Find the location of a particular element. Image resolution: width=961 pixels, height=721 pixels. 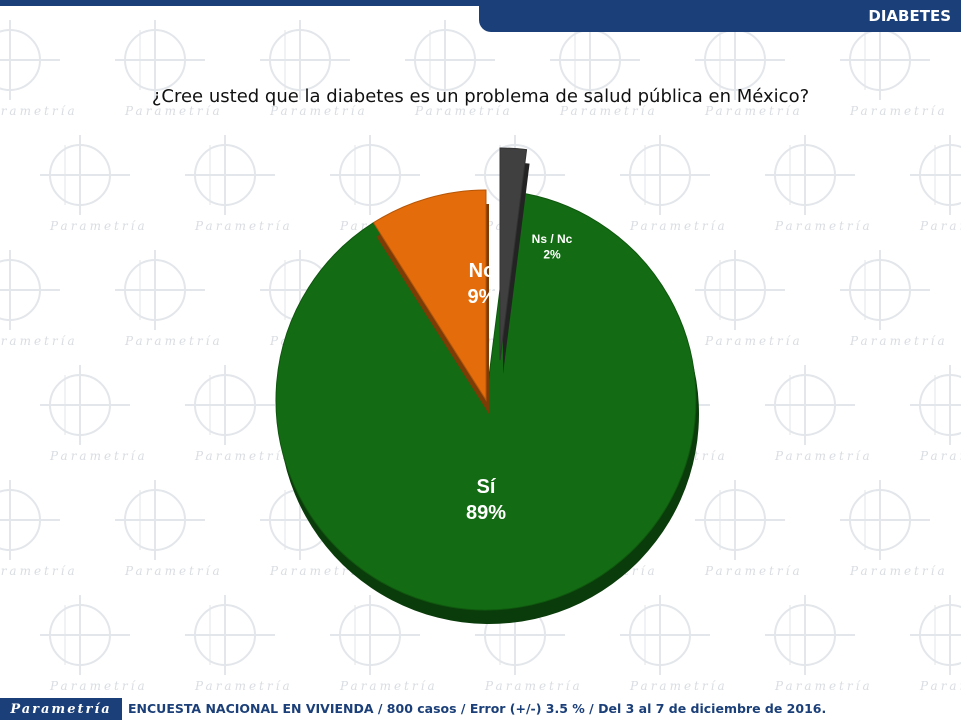

pie-label-si: Sí 89% is located at coordinates (486, 500).